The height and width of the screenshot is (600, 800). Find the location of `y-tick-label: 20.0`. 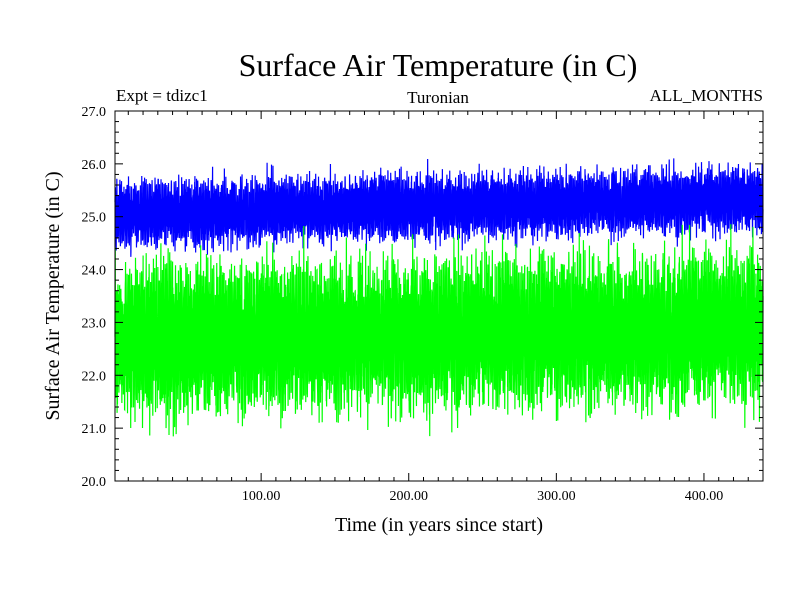

y-tick-label: 20.0 is located at coordinates (94, 482).